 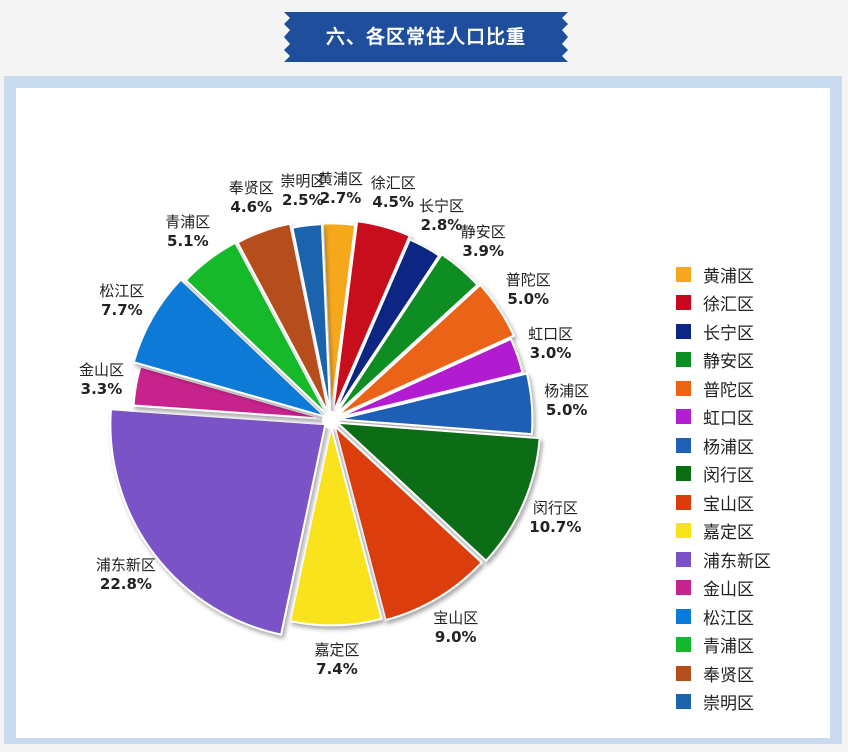 I want to click on slice-label-8: 闵行区 10.7%, so click(x=555, y=518).